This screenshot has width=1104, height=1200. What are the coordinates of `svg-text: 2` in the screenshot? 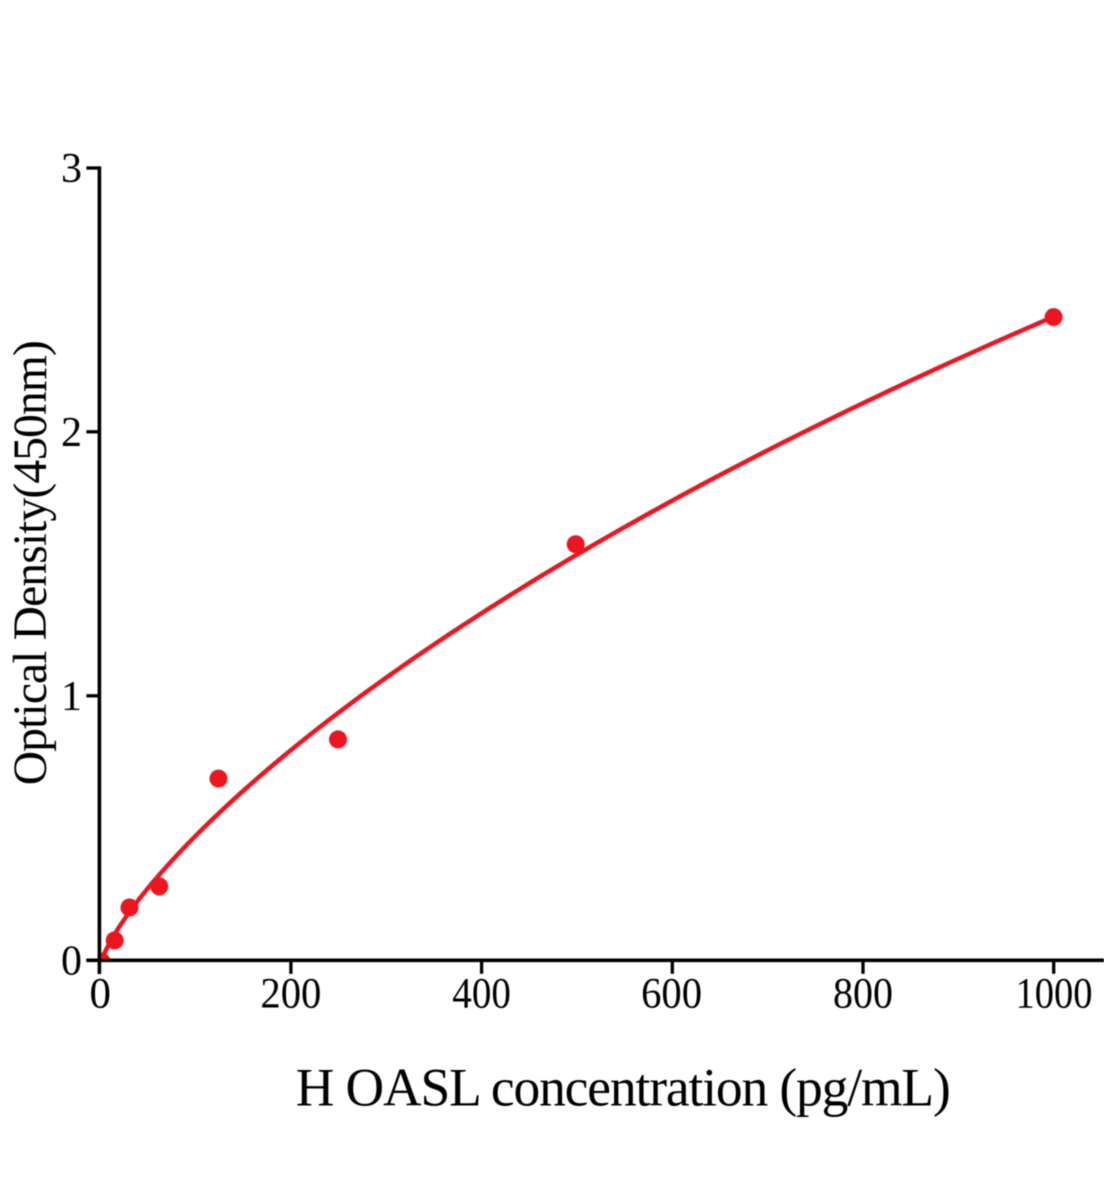 It's located at (71, 433).